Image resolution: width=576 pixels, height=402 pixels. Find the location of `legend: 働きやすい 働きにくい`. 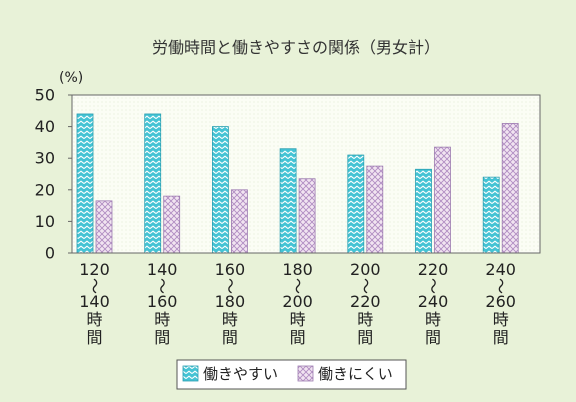

legend: 働きやすい 働きにくい is located at coordinates (291, 374).